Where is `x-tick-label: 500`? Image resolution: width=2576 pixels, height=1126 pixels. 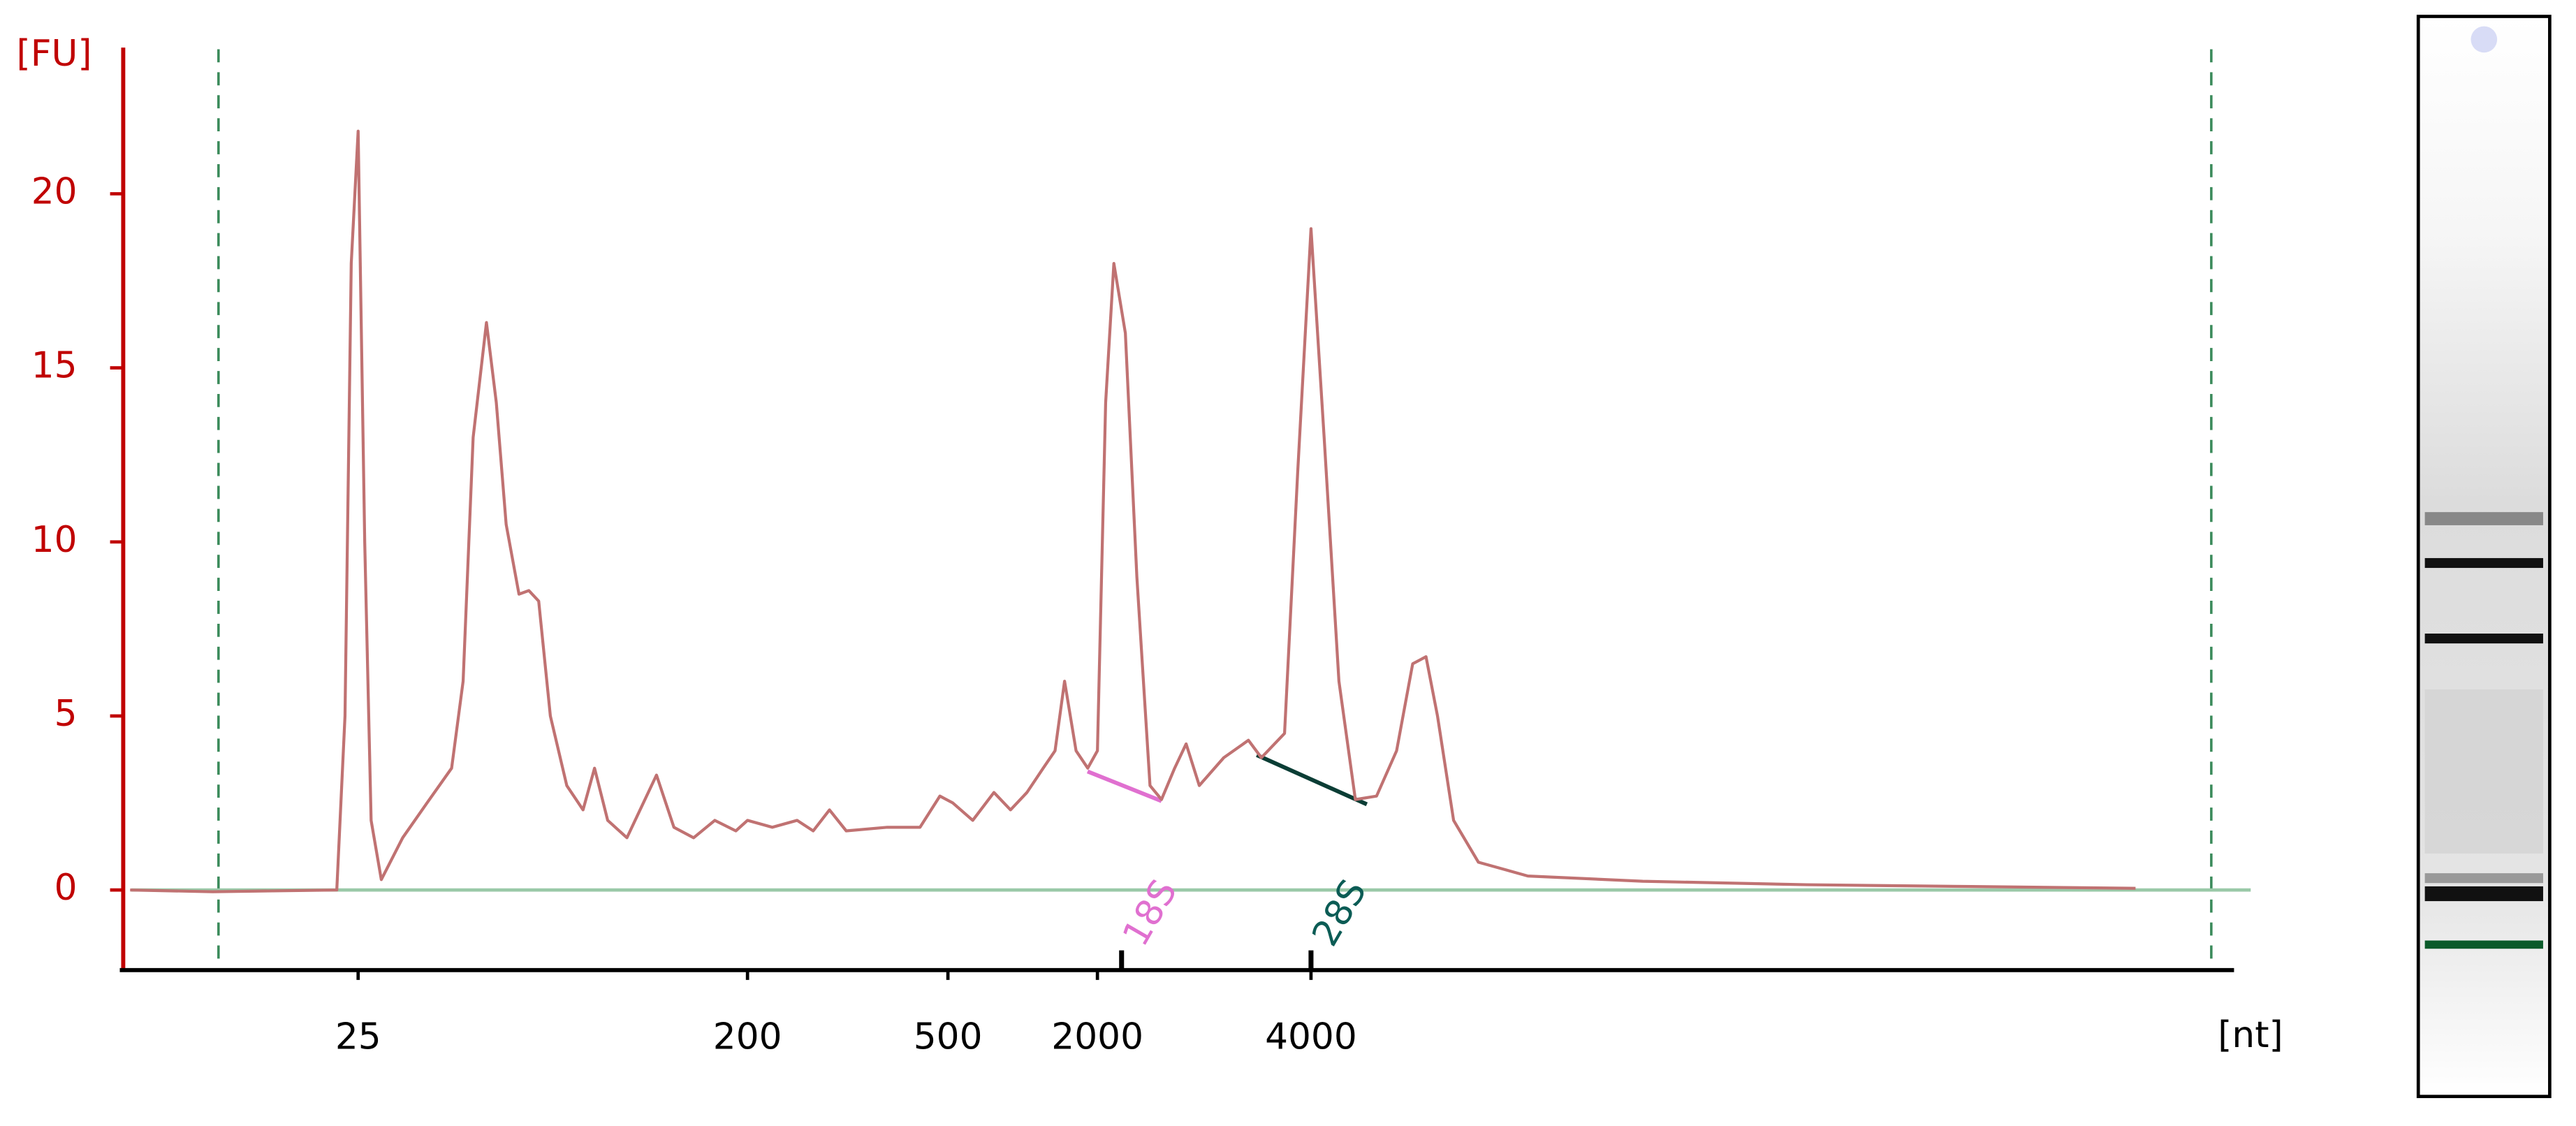 x-tick-label: 500 is located at coordinates (948, 1037).